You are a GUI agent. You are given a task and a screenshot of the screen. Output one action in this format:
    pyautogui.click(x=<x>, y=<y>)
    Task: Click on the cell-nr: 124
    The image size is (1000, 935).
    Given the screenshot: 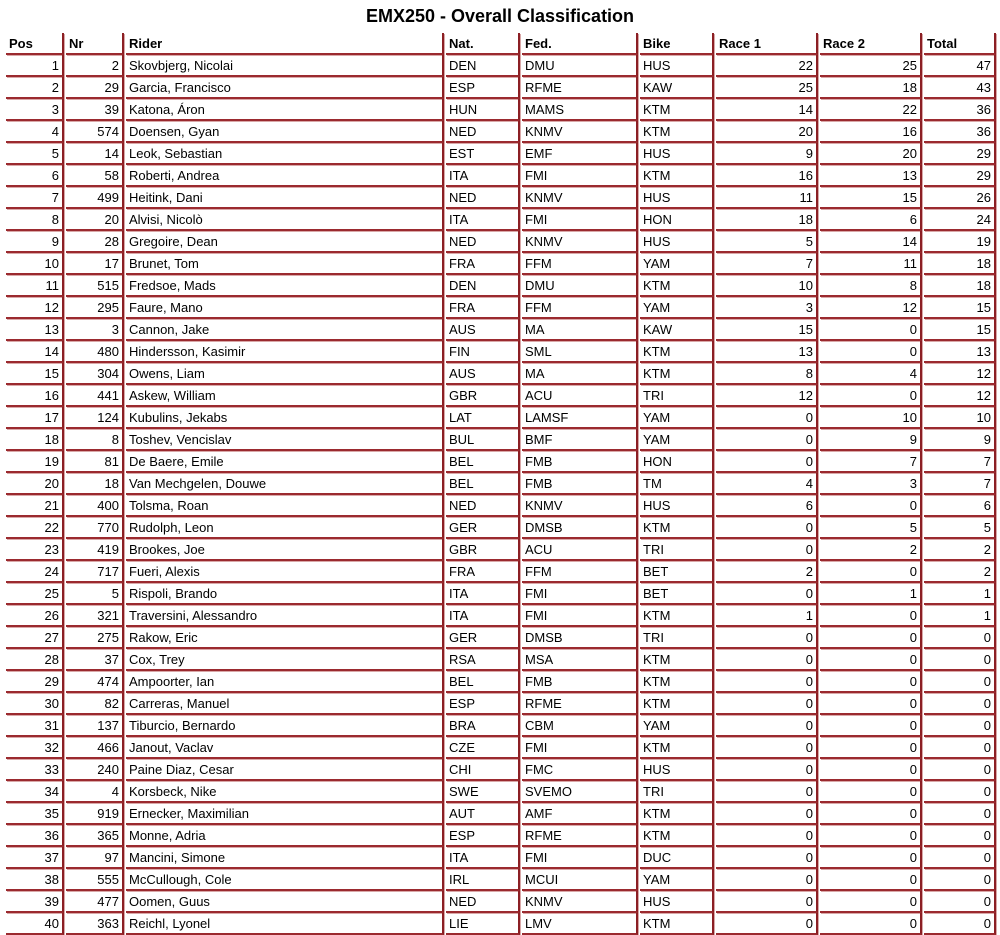 What is the action you would take?
    pyautogui.click(x=95, y=418)
    